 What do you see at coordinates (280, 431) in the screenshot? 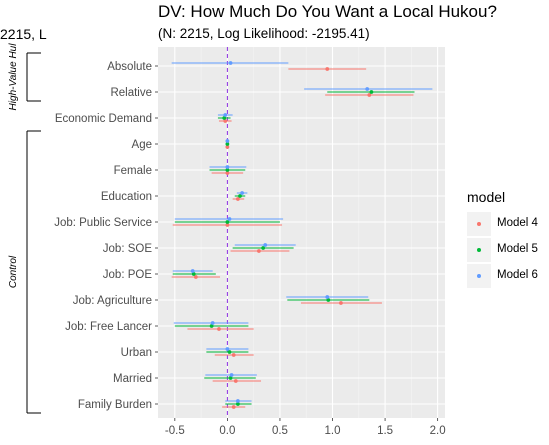
I see `x-tick-label: 0.5` at bounding box center [280, 431].